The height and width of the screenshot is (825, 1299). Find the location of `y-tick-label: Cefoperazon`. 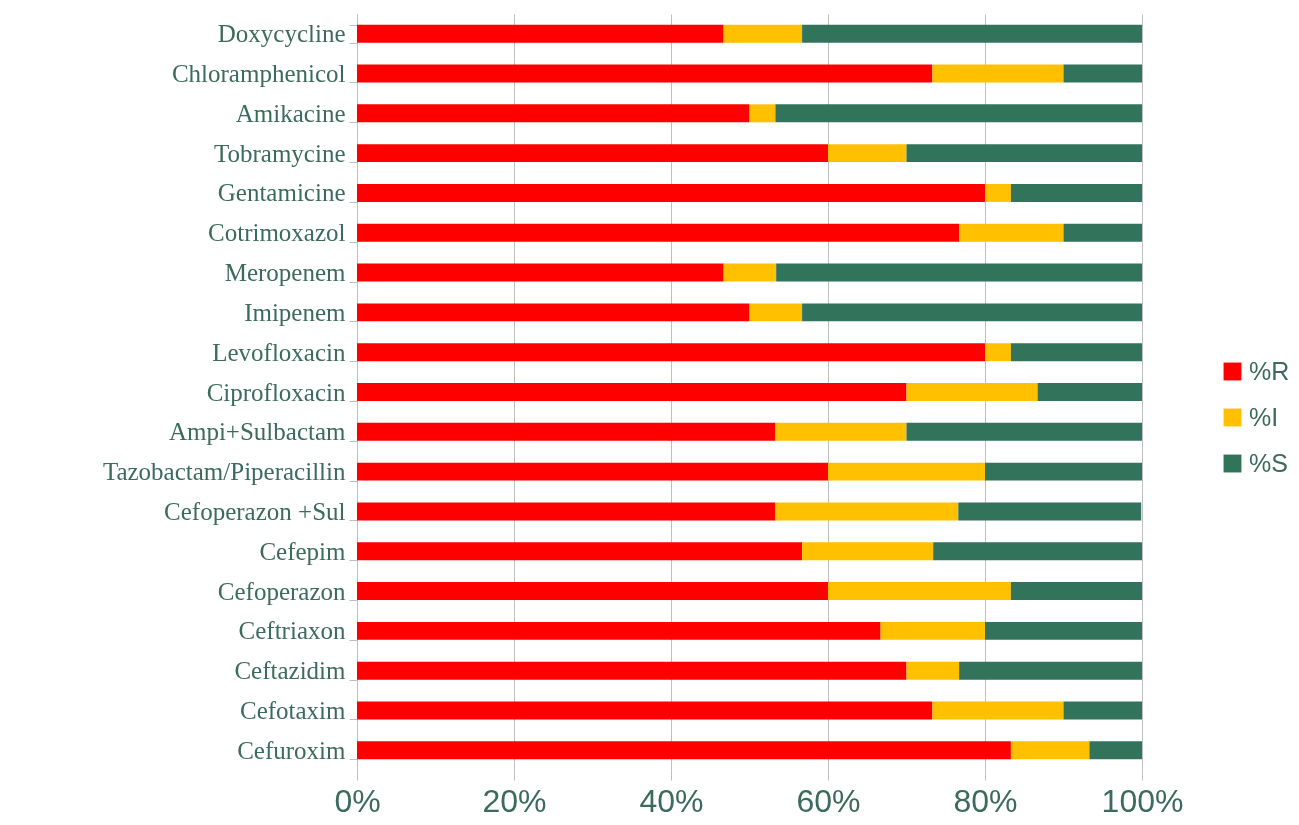

y-tick-label: Cefoperazon is located at coordinates (281, 591).